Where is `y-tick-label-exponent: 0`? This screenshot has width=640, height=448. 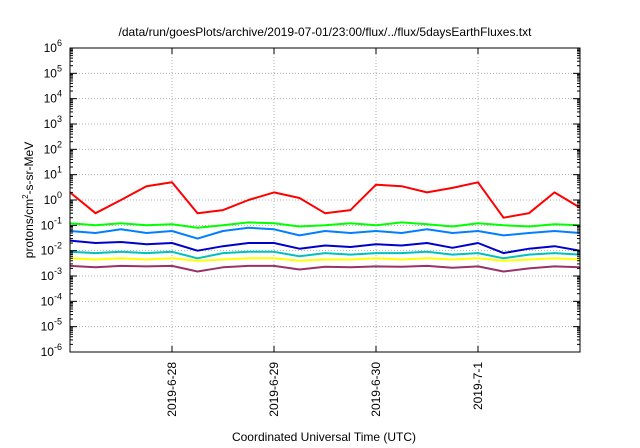 y-tick-label-exponent: 0 is located at coordinates (59, 195).